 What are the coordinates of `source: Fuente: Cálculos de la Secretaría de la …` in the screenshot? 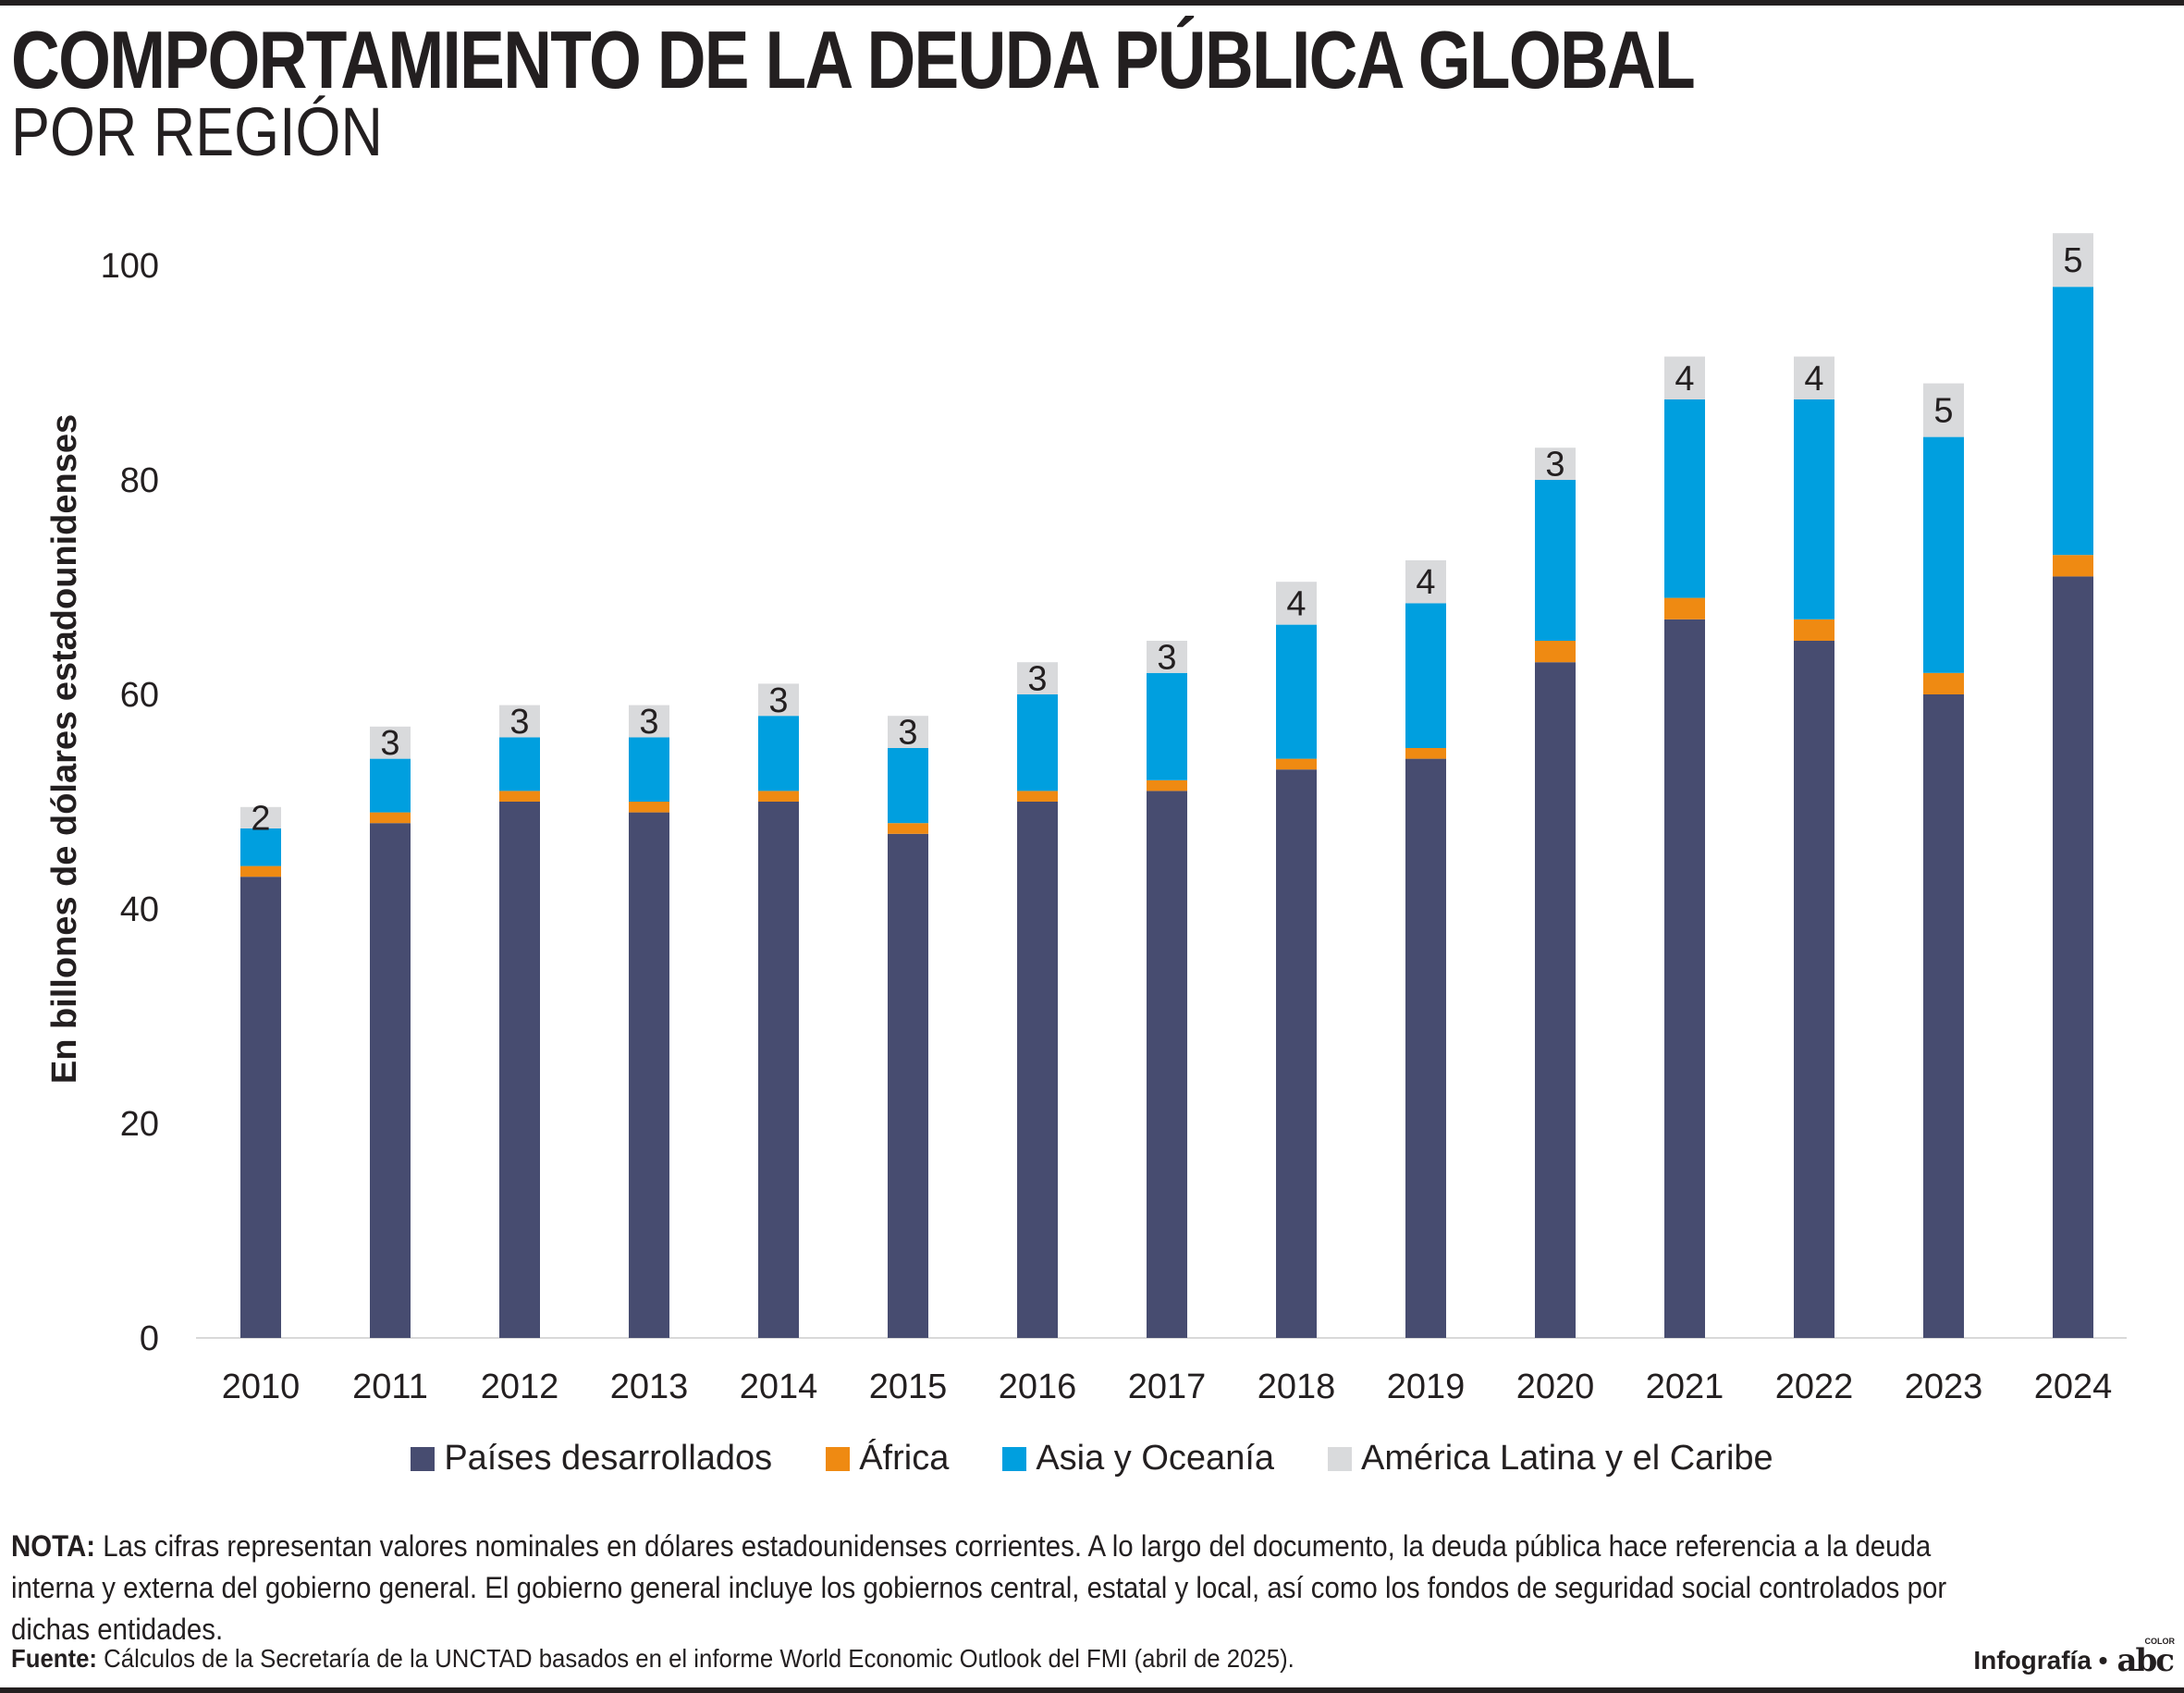 It's located at (652, 1659).